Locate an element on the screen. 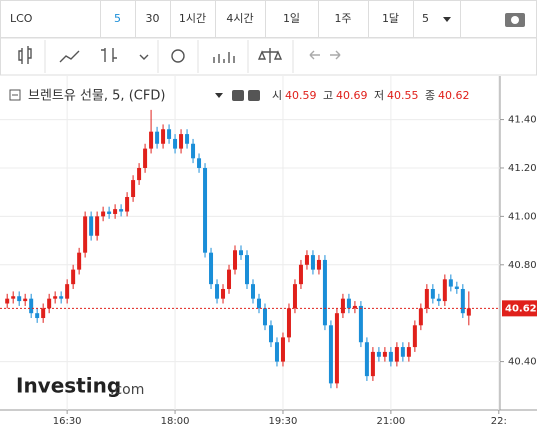 The width and height of the screenshot is (537, 430). interval-label: 1달 is located at coordinates (390, 18).